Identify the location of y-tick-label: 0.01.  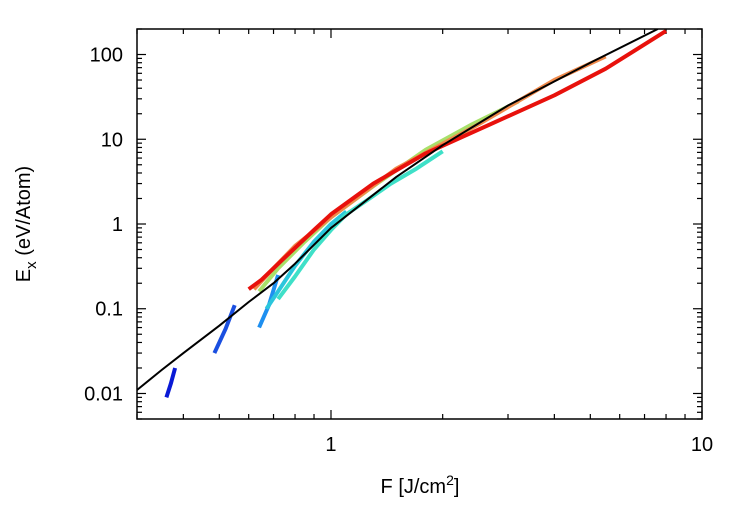
(103, 394).